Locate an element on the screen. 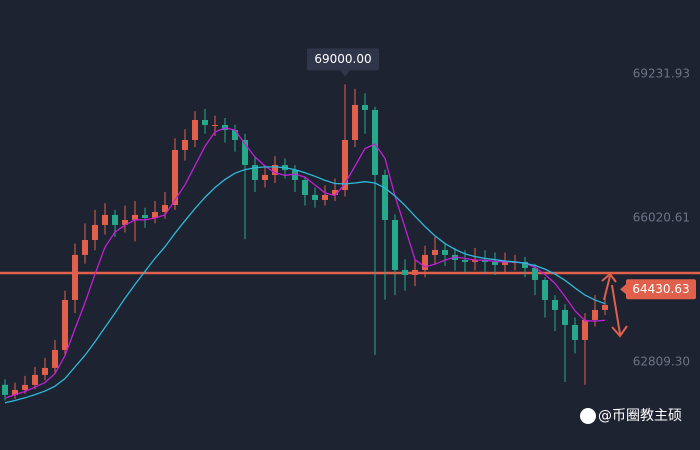  watermark-text: @币圈教主硕 is located at coordinates (640, 416).